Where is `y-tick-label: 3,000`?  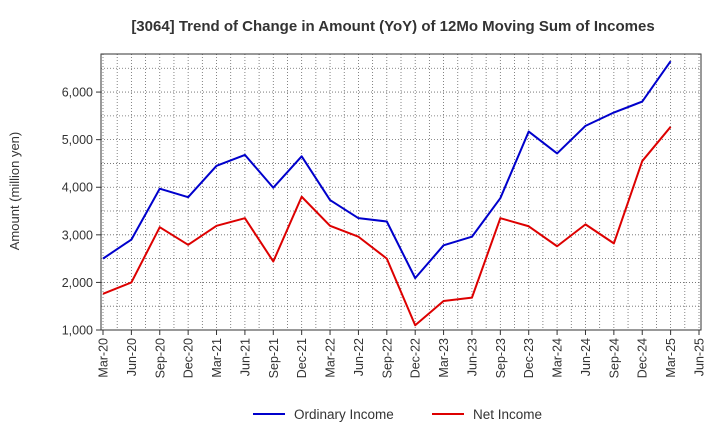 y-tick-label: 3,000 is located at coordinates (77, 235).